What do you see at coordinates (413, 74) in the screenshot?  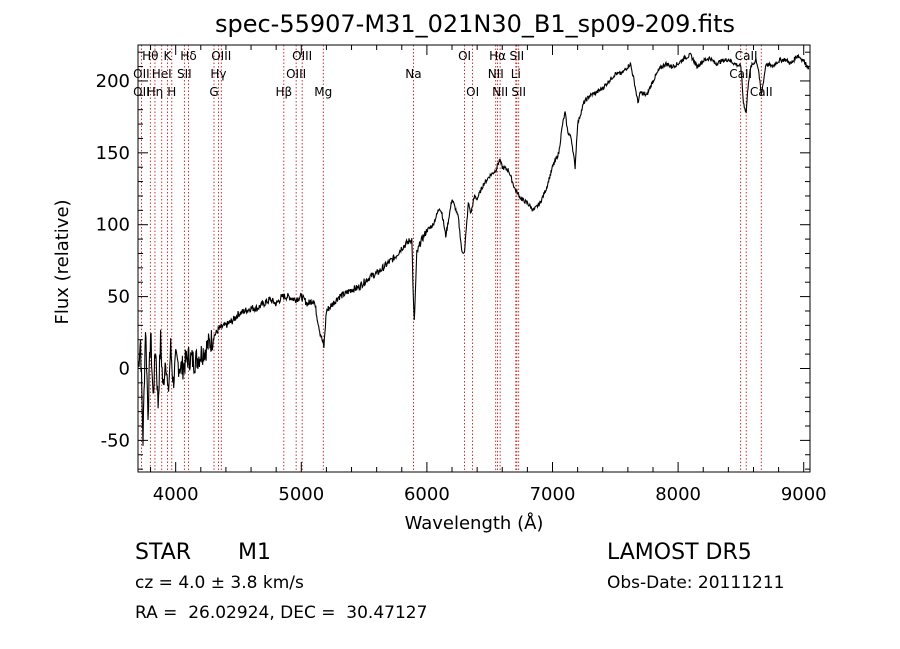 I see `spectral-line-label: Na` at bounding box center [413, 74].